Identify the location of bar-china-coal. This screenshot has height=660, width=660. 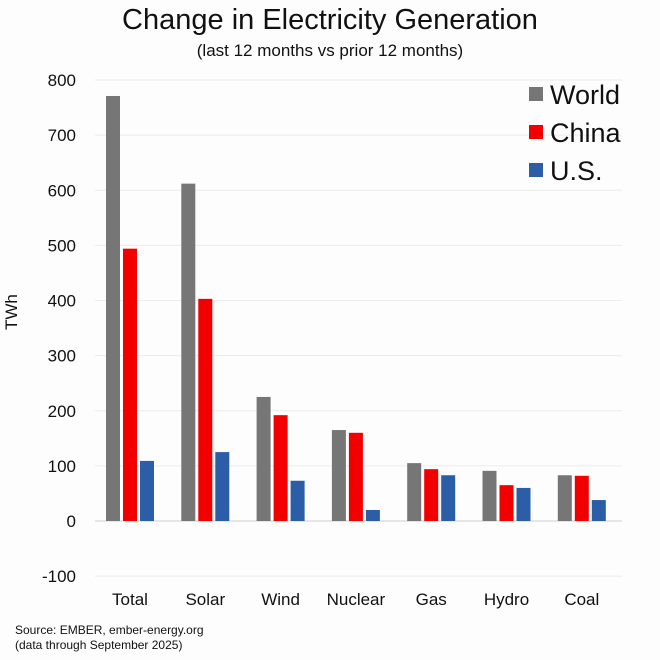
(581, 498).